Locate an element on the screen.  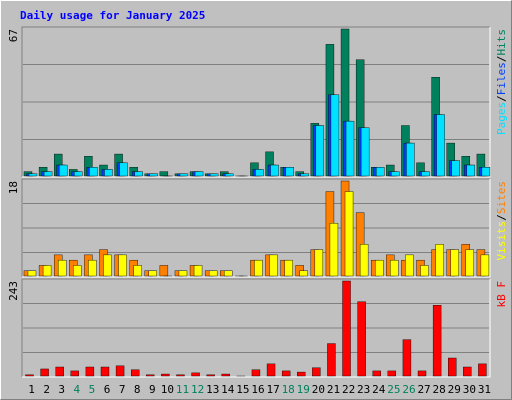
y-tick-label: 243 is located at coordinates (13, 291).